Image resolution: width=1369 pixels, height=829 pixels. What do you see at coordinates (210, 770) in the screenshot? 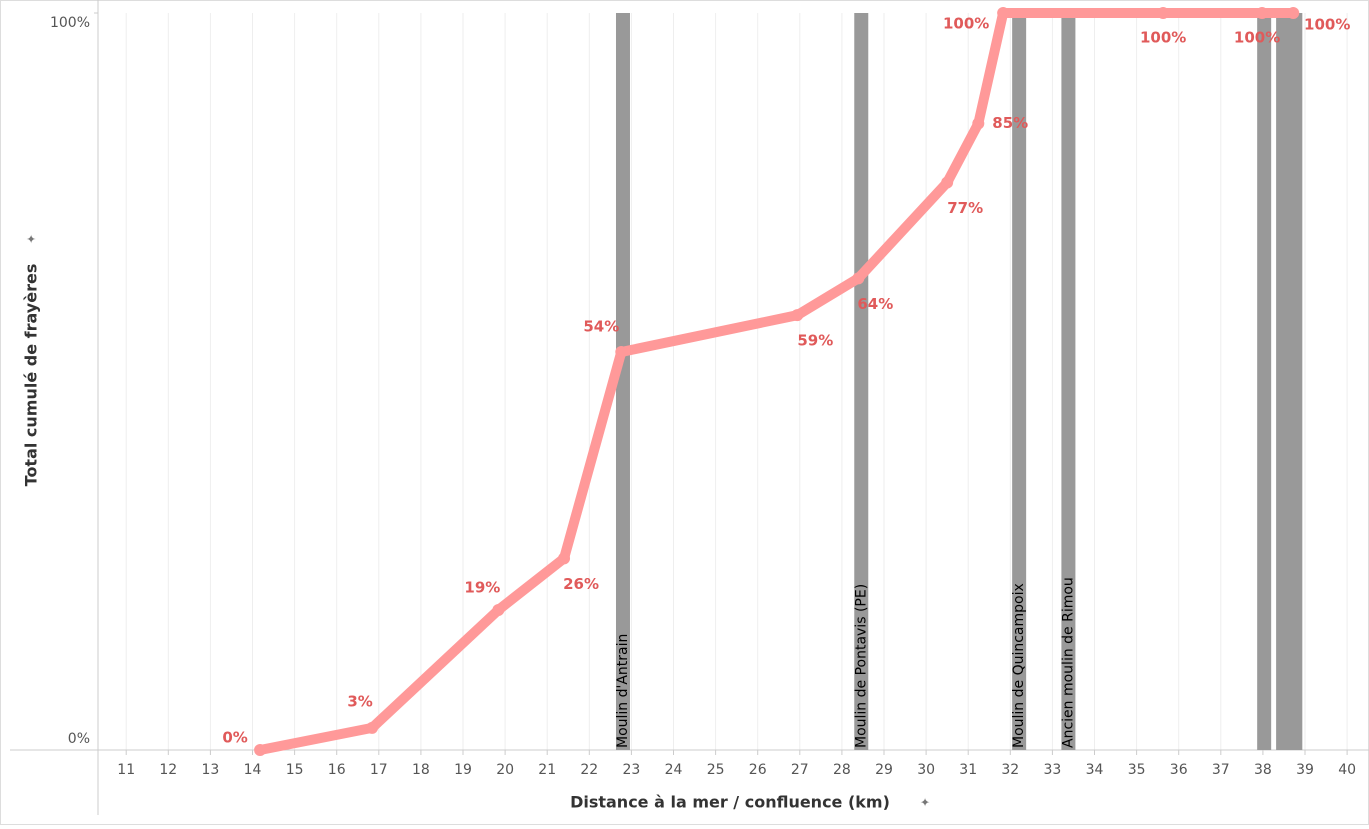
I see `x-tick-label: 13` at bounding box center [210, 770].